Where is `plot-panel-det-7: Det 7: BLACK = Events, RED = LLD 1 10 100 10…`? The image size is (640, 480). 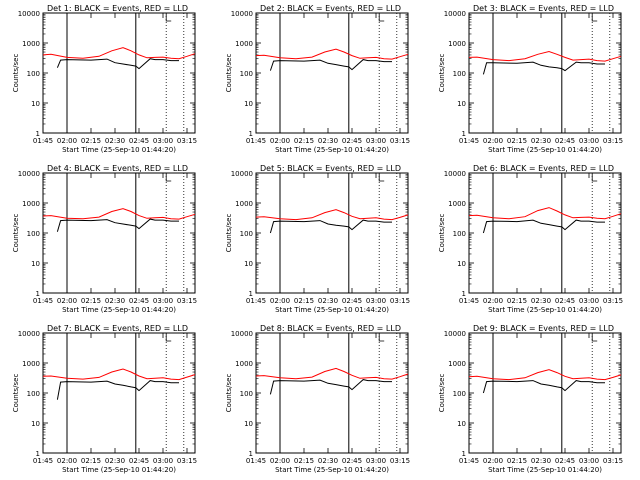
plot-panel-det-7: Det 7: BLACK = Events, RED = LLD 1 10 100 10… is located at coordinates (104, 399).